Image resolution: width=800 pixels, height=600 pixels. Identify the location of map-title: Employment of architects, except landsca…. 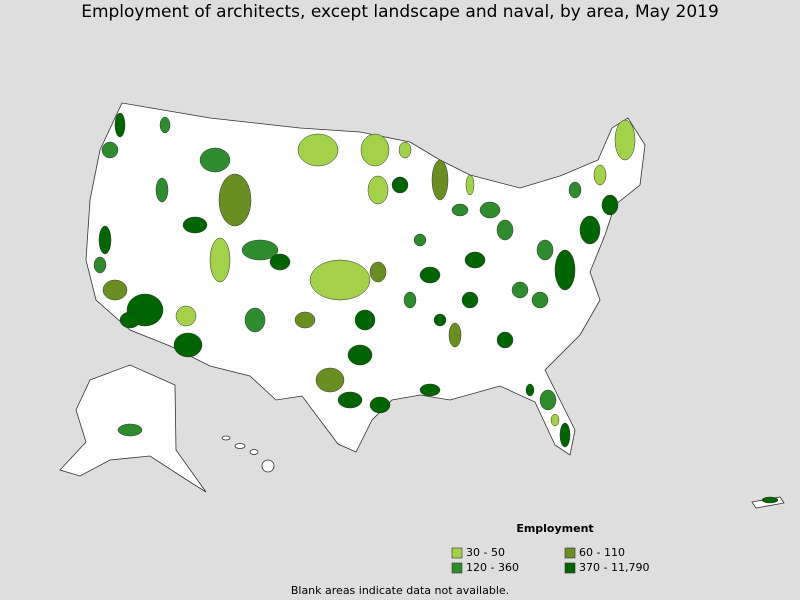
(400, 12).